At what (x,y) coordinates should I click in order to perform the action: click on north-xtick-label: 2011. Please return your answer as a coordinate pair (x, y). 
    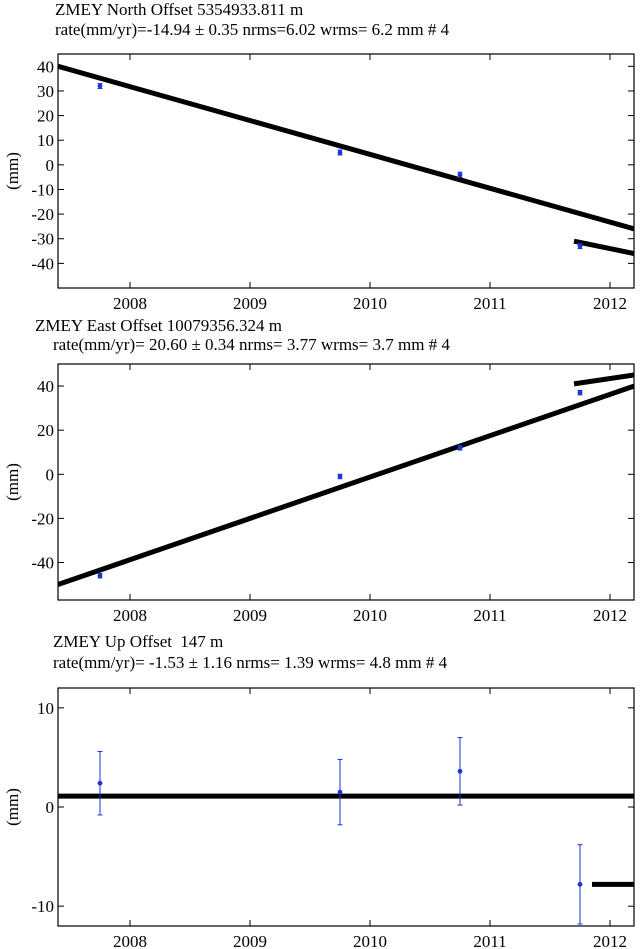
    Looking at the image, I should click on (489, 303).